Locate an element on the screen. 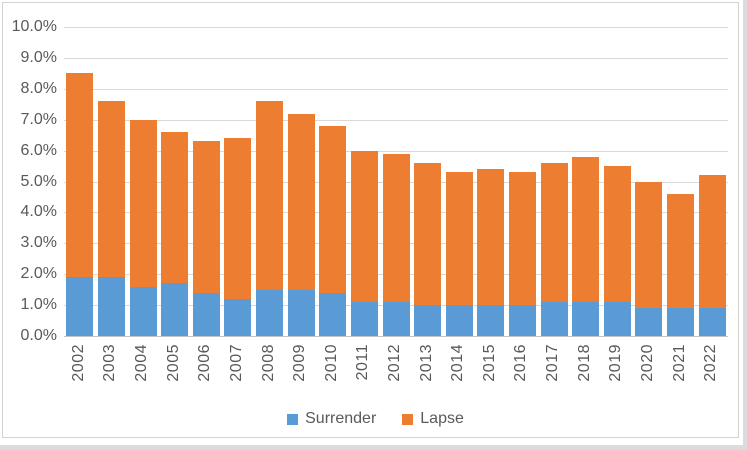  bar-segment-lapse-2006 is located at coordinates (206, 217).